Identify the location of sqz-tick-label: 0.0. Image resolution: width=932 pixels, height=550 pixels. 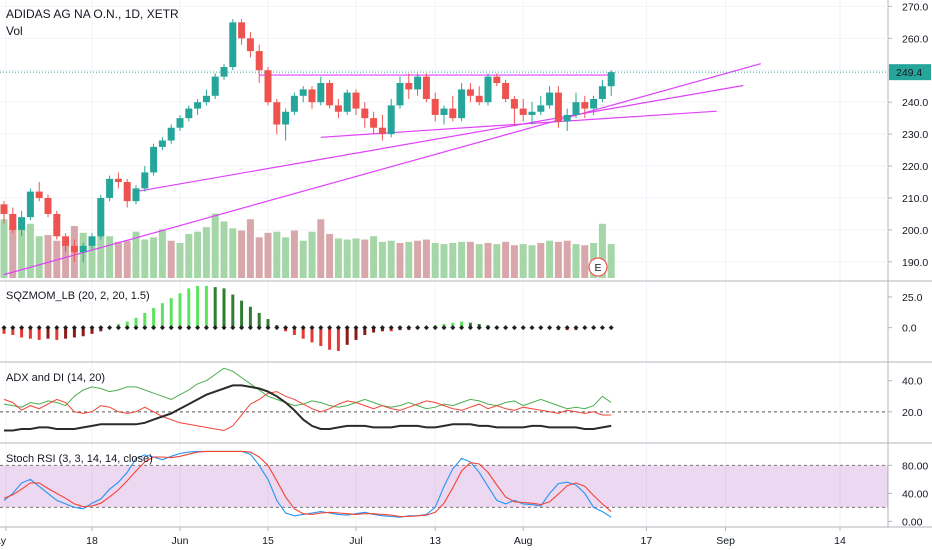
(909, 329).